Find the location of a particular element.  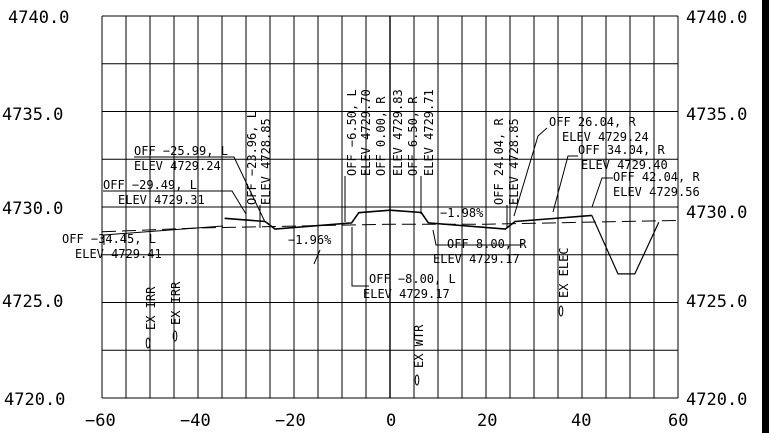

callout-l4-off: OFF −8.00, L is located at coordinates (412, 279).